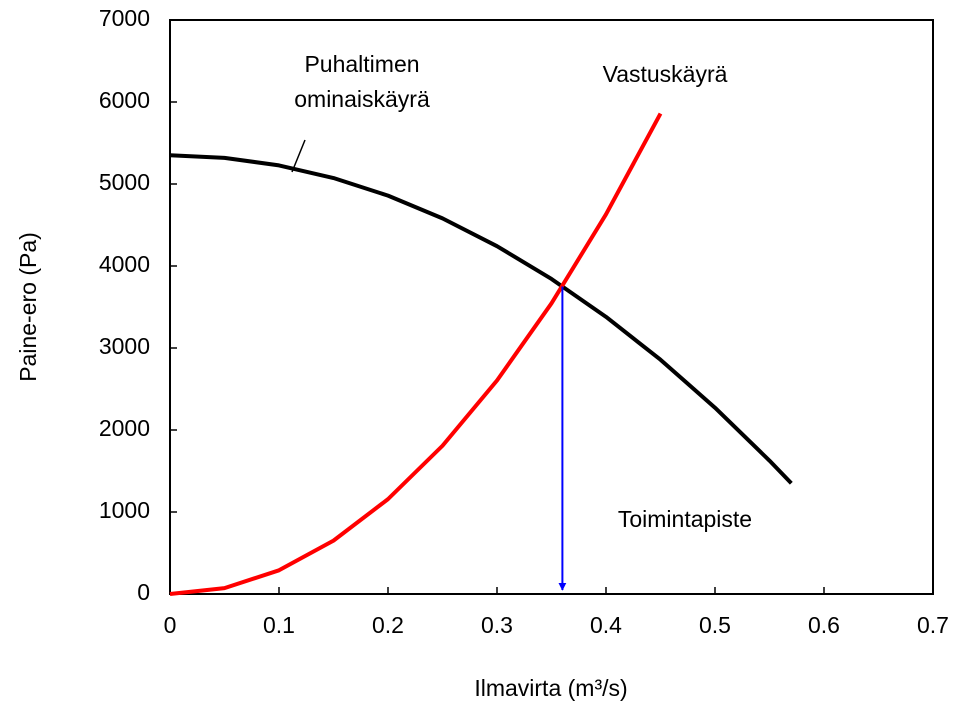 The height and width of the screenshot is (709, 962). I want to click on x-tick-label: 0.2, so click(388, 625).